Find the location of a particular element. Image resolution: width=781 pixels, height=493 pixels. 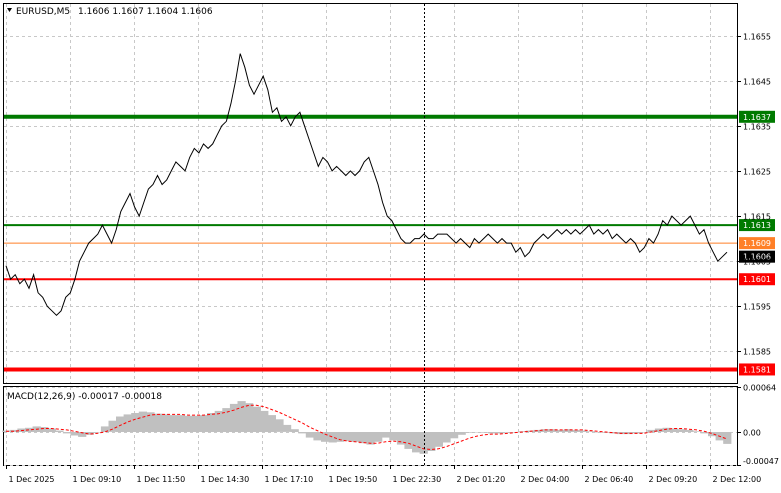

y-tick-label: 1.1595 is located at coordinates (757, 307).